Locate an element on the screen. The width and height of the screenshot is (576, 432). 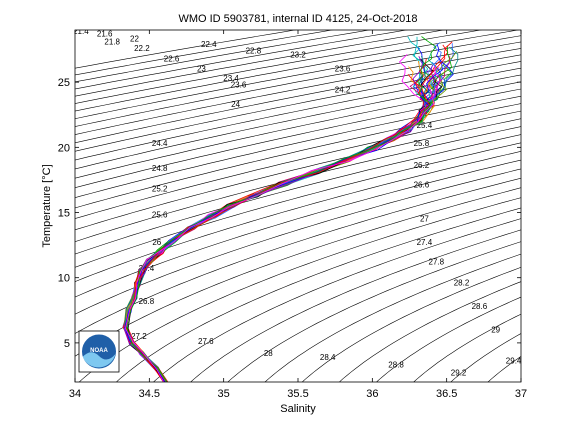
density-contour-label: 26.6 is located at coordinates (422, 185).